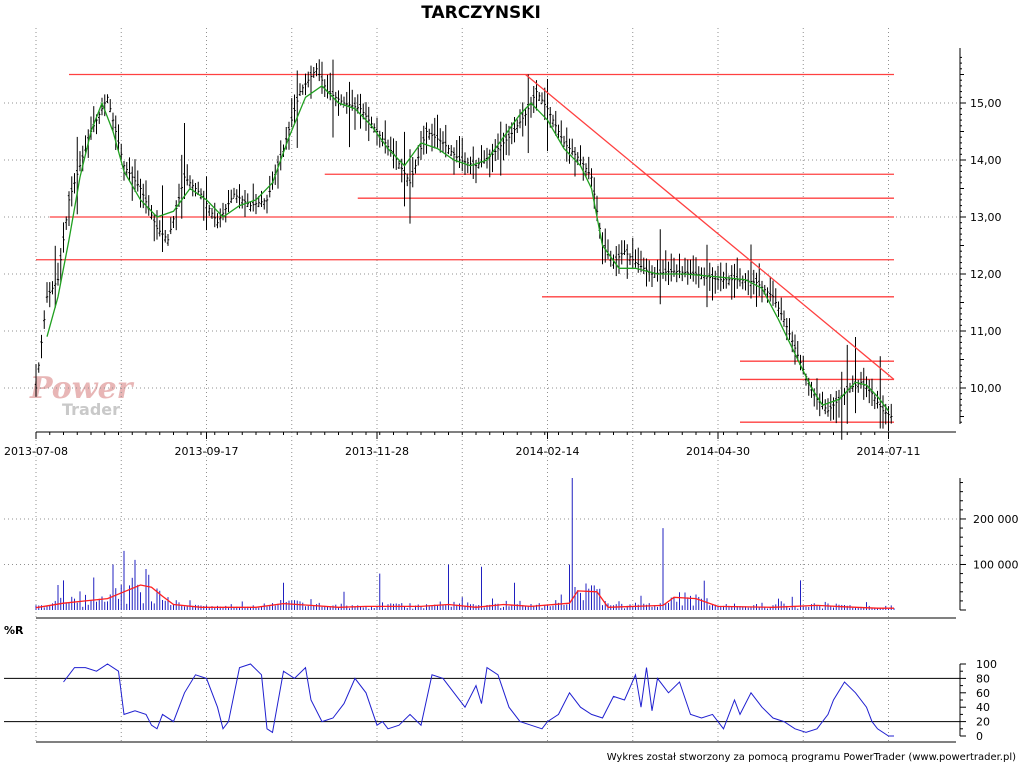 The image size is (1024, 768). I want to click on price-x-tick-label: 2013-07-08, so click(36, 451).